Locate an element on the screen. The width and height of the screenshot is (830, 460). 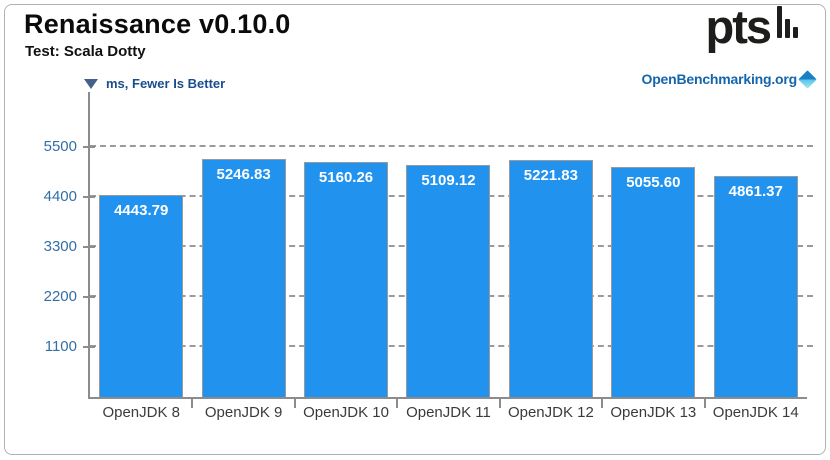
y-tick-label: 3300 is located at coordinates (60, 246).